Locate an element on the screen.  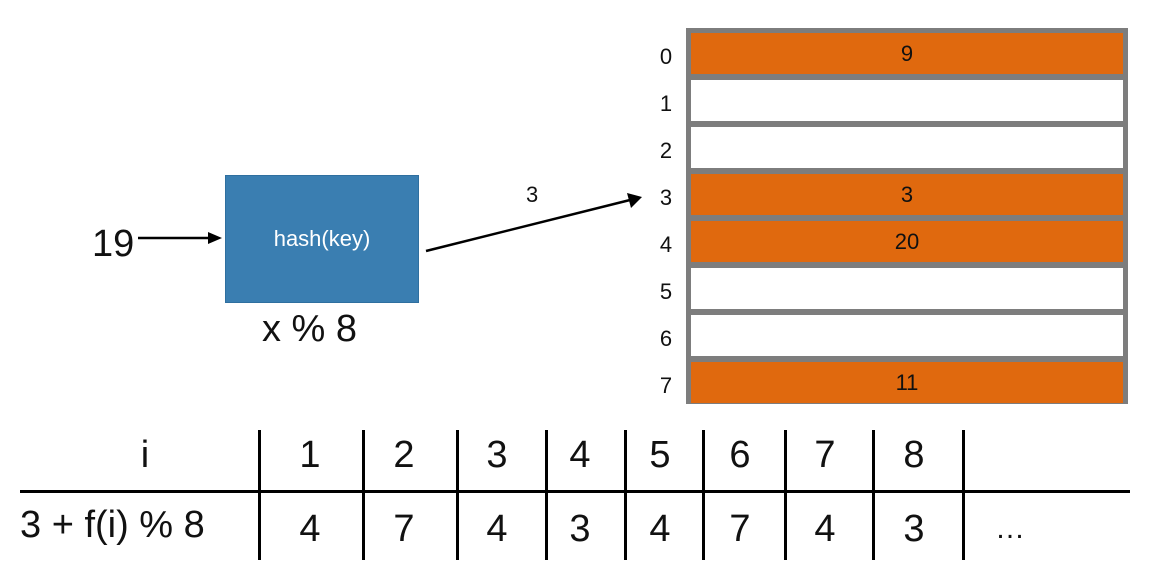
table-slot-3: 3 is located at coordinates (907, 194).